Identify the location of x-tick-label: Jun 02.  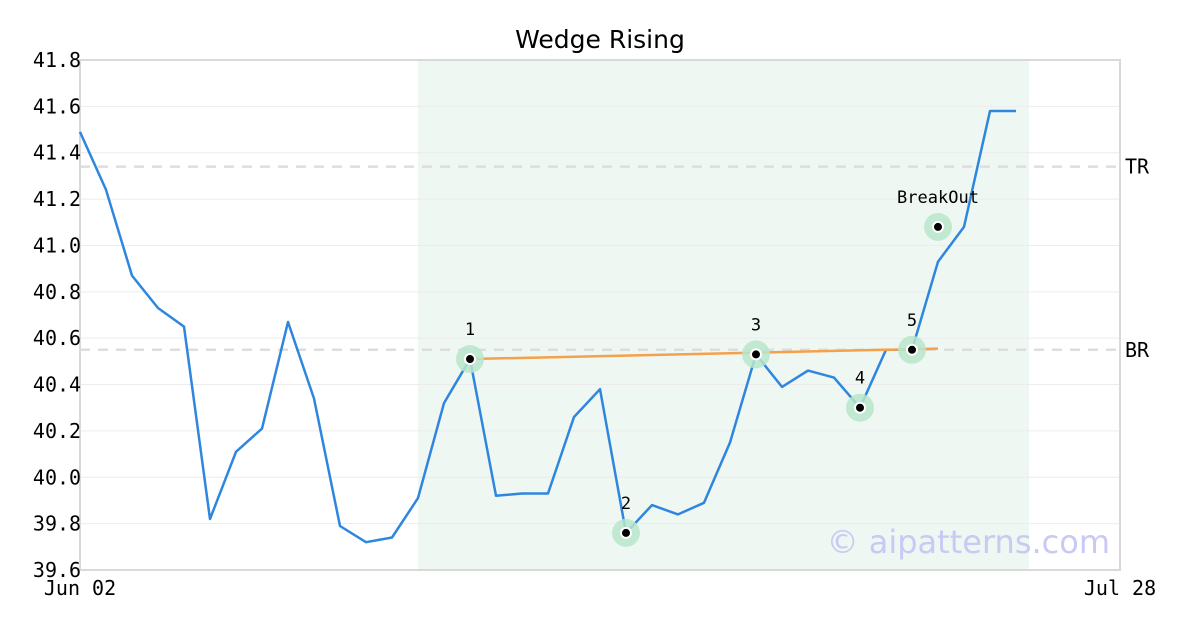
(80, 588).